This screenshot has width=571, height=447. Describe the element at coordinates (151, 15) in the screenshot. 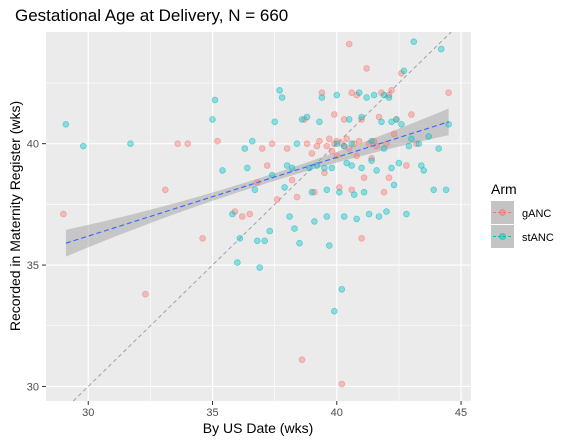

I see `chart-title: Gestational Age at Delivery, N = 660` at that location.